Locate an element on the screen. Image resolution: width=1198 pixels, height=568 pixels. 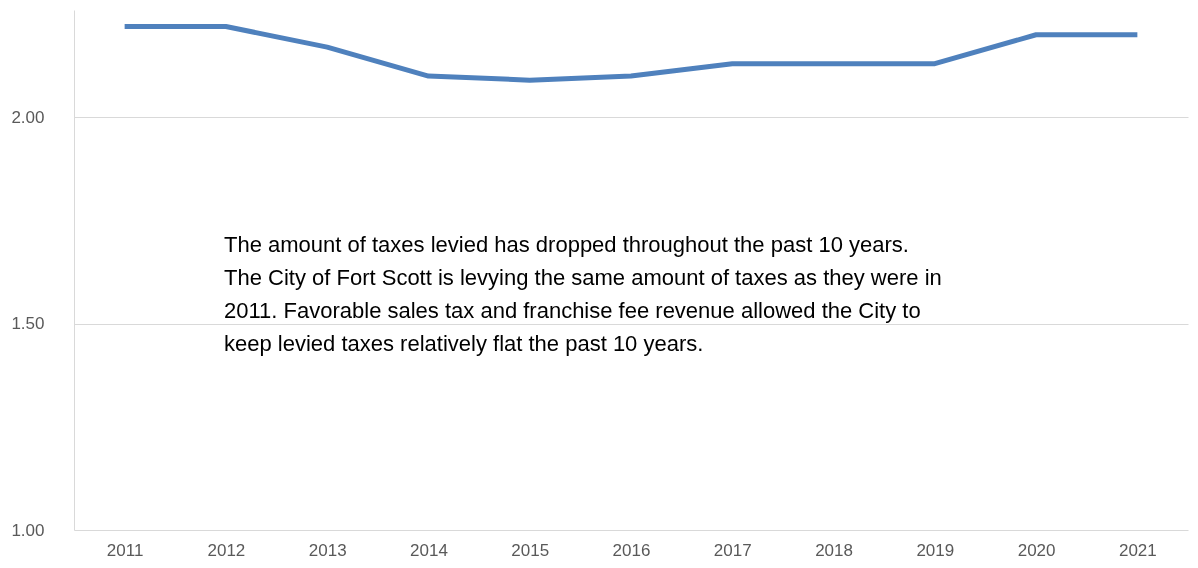
x-tick-label: 2019 is located at coordinates (935, 550).